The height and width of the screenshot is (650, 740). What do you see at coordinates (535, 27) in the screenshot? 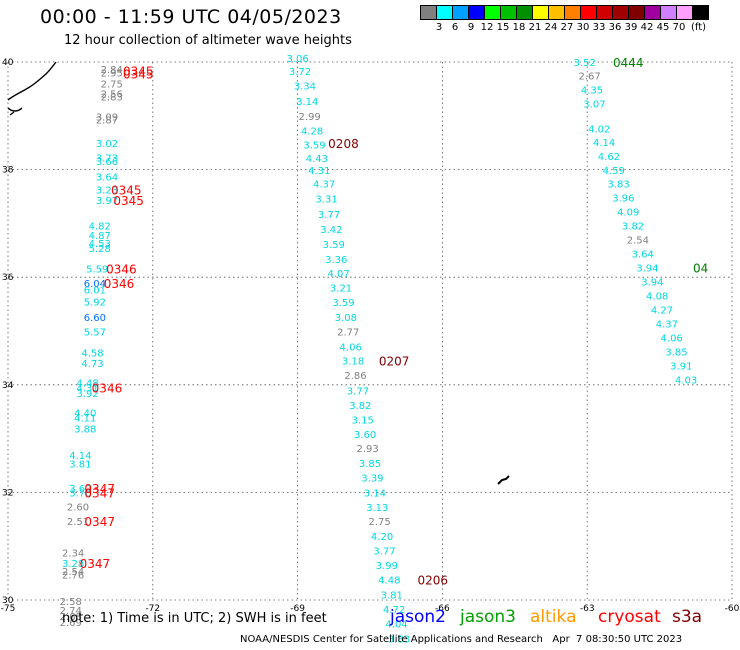
I see `color-scale-tick: 21` at bounding box center [535, 27].